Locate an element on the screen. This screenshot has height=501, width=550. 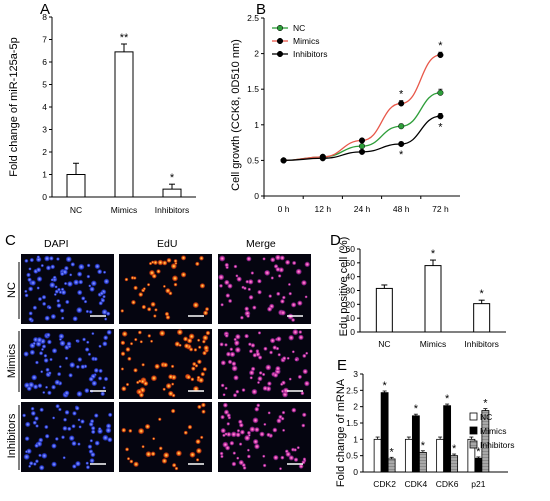
b-x-tick-label: 24 h is located at coordinates (362, 209).